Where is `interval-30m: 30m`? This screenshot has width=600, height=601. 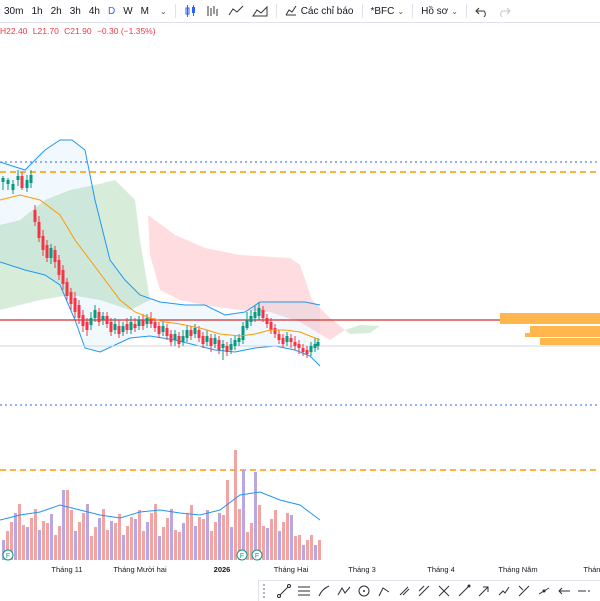
interval-30m: 30m is located at coordinates (14, 11).